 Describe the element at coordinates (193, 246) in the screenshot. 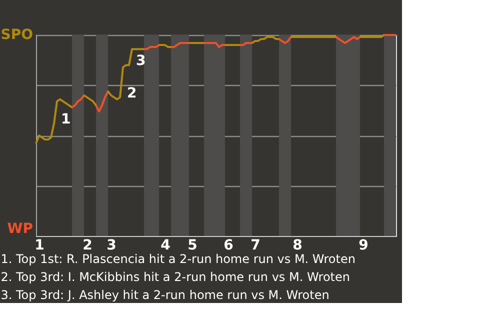

I see `x-tick-label: 5` at that location.